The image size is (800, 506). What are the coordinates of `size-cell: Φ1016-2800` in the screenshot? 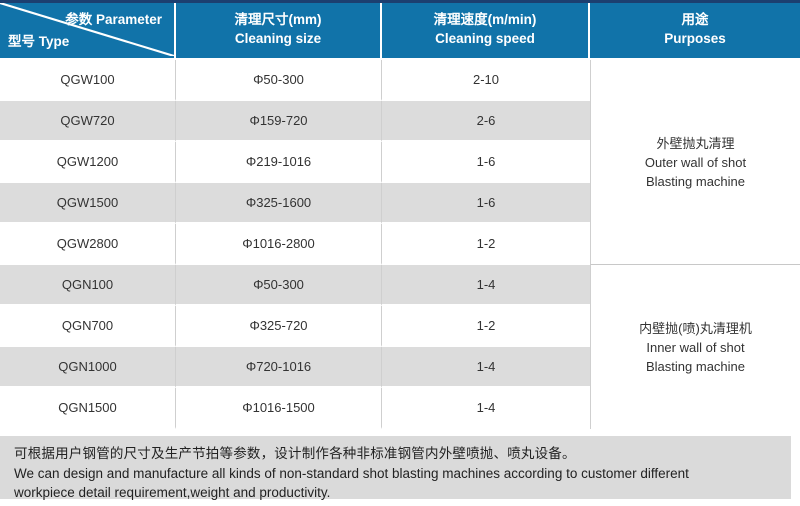 It's located at (279, 244).